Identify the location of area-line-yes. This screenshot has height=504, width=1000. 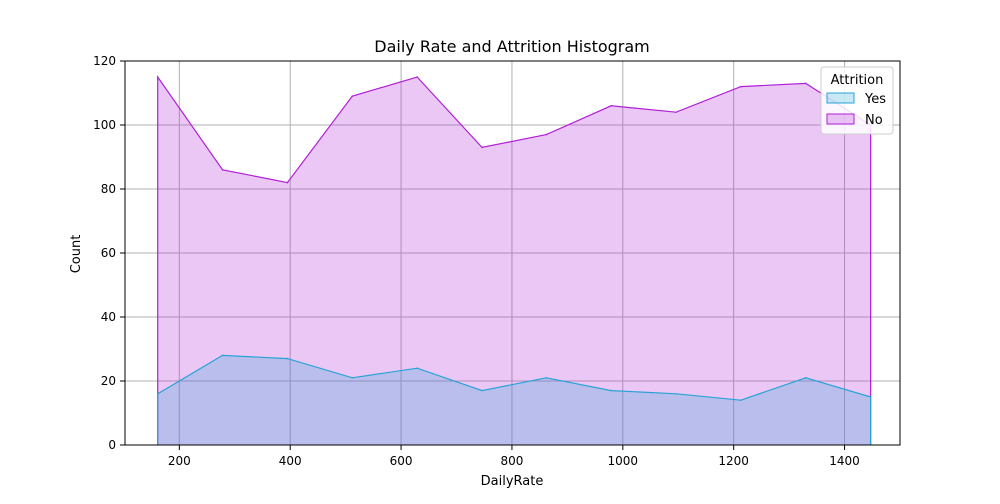
(514, 399).